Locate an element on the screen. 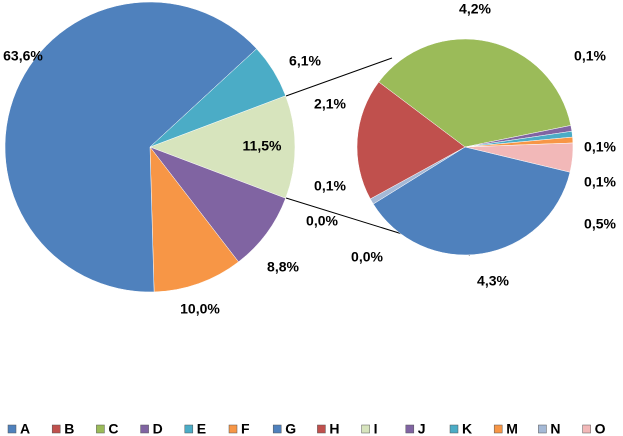 This screenshot has height=436, width=623. legend-label: O is located at coordinates (600, 428).